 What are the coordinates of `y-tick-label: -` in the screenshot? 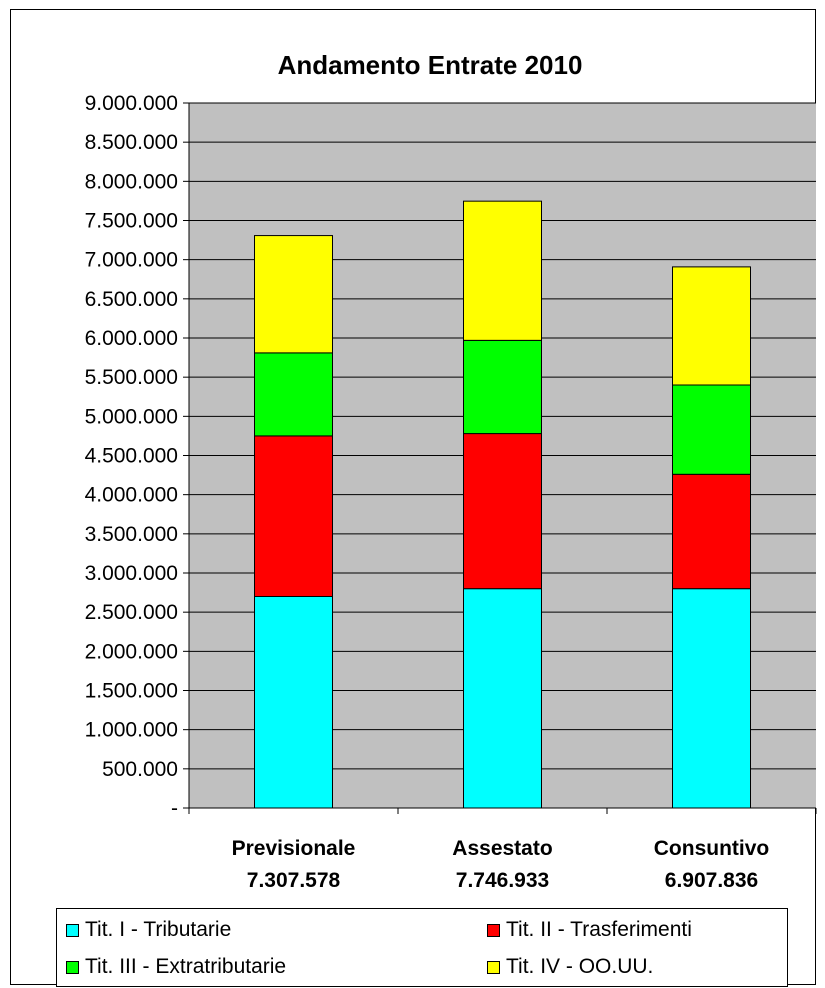 It's located at (174, 808).